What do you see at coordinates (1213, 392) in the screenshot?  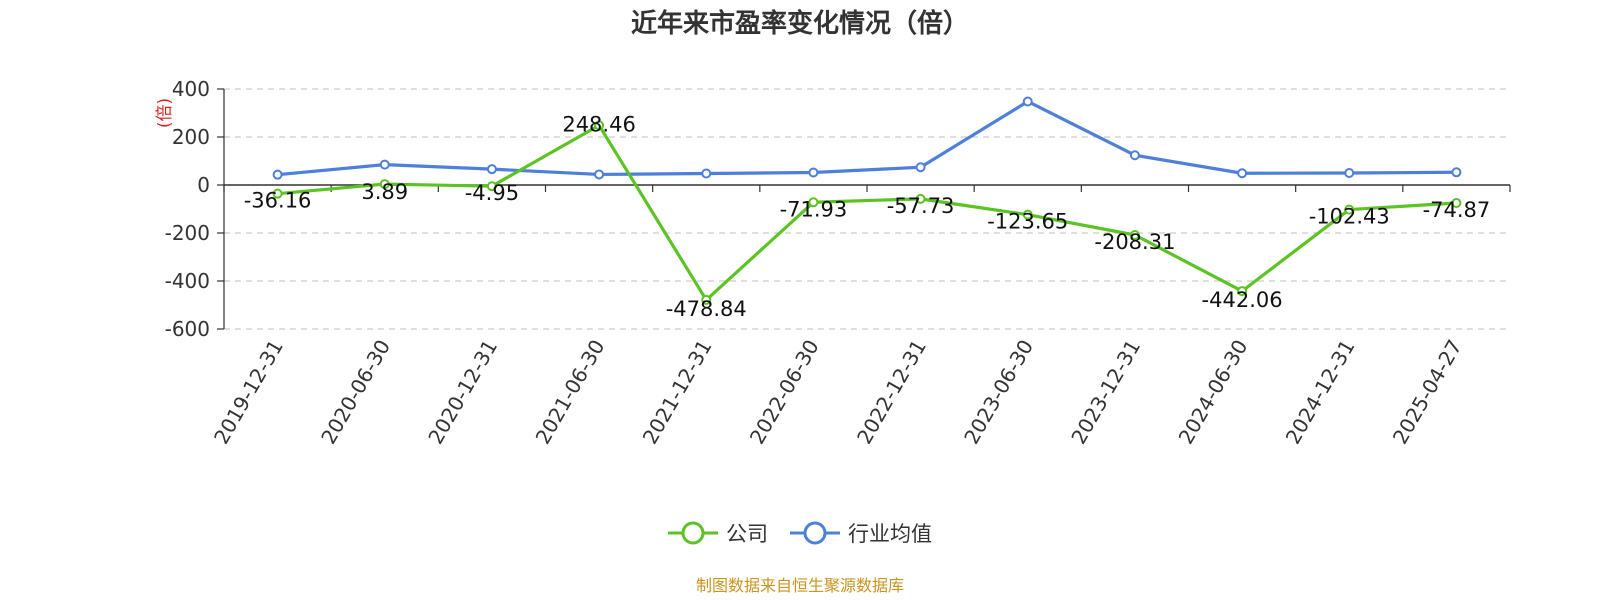 I see `x-tick-label: 2024-06-30` at bounding box center [1213, 392].